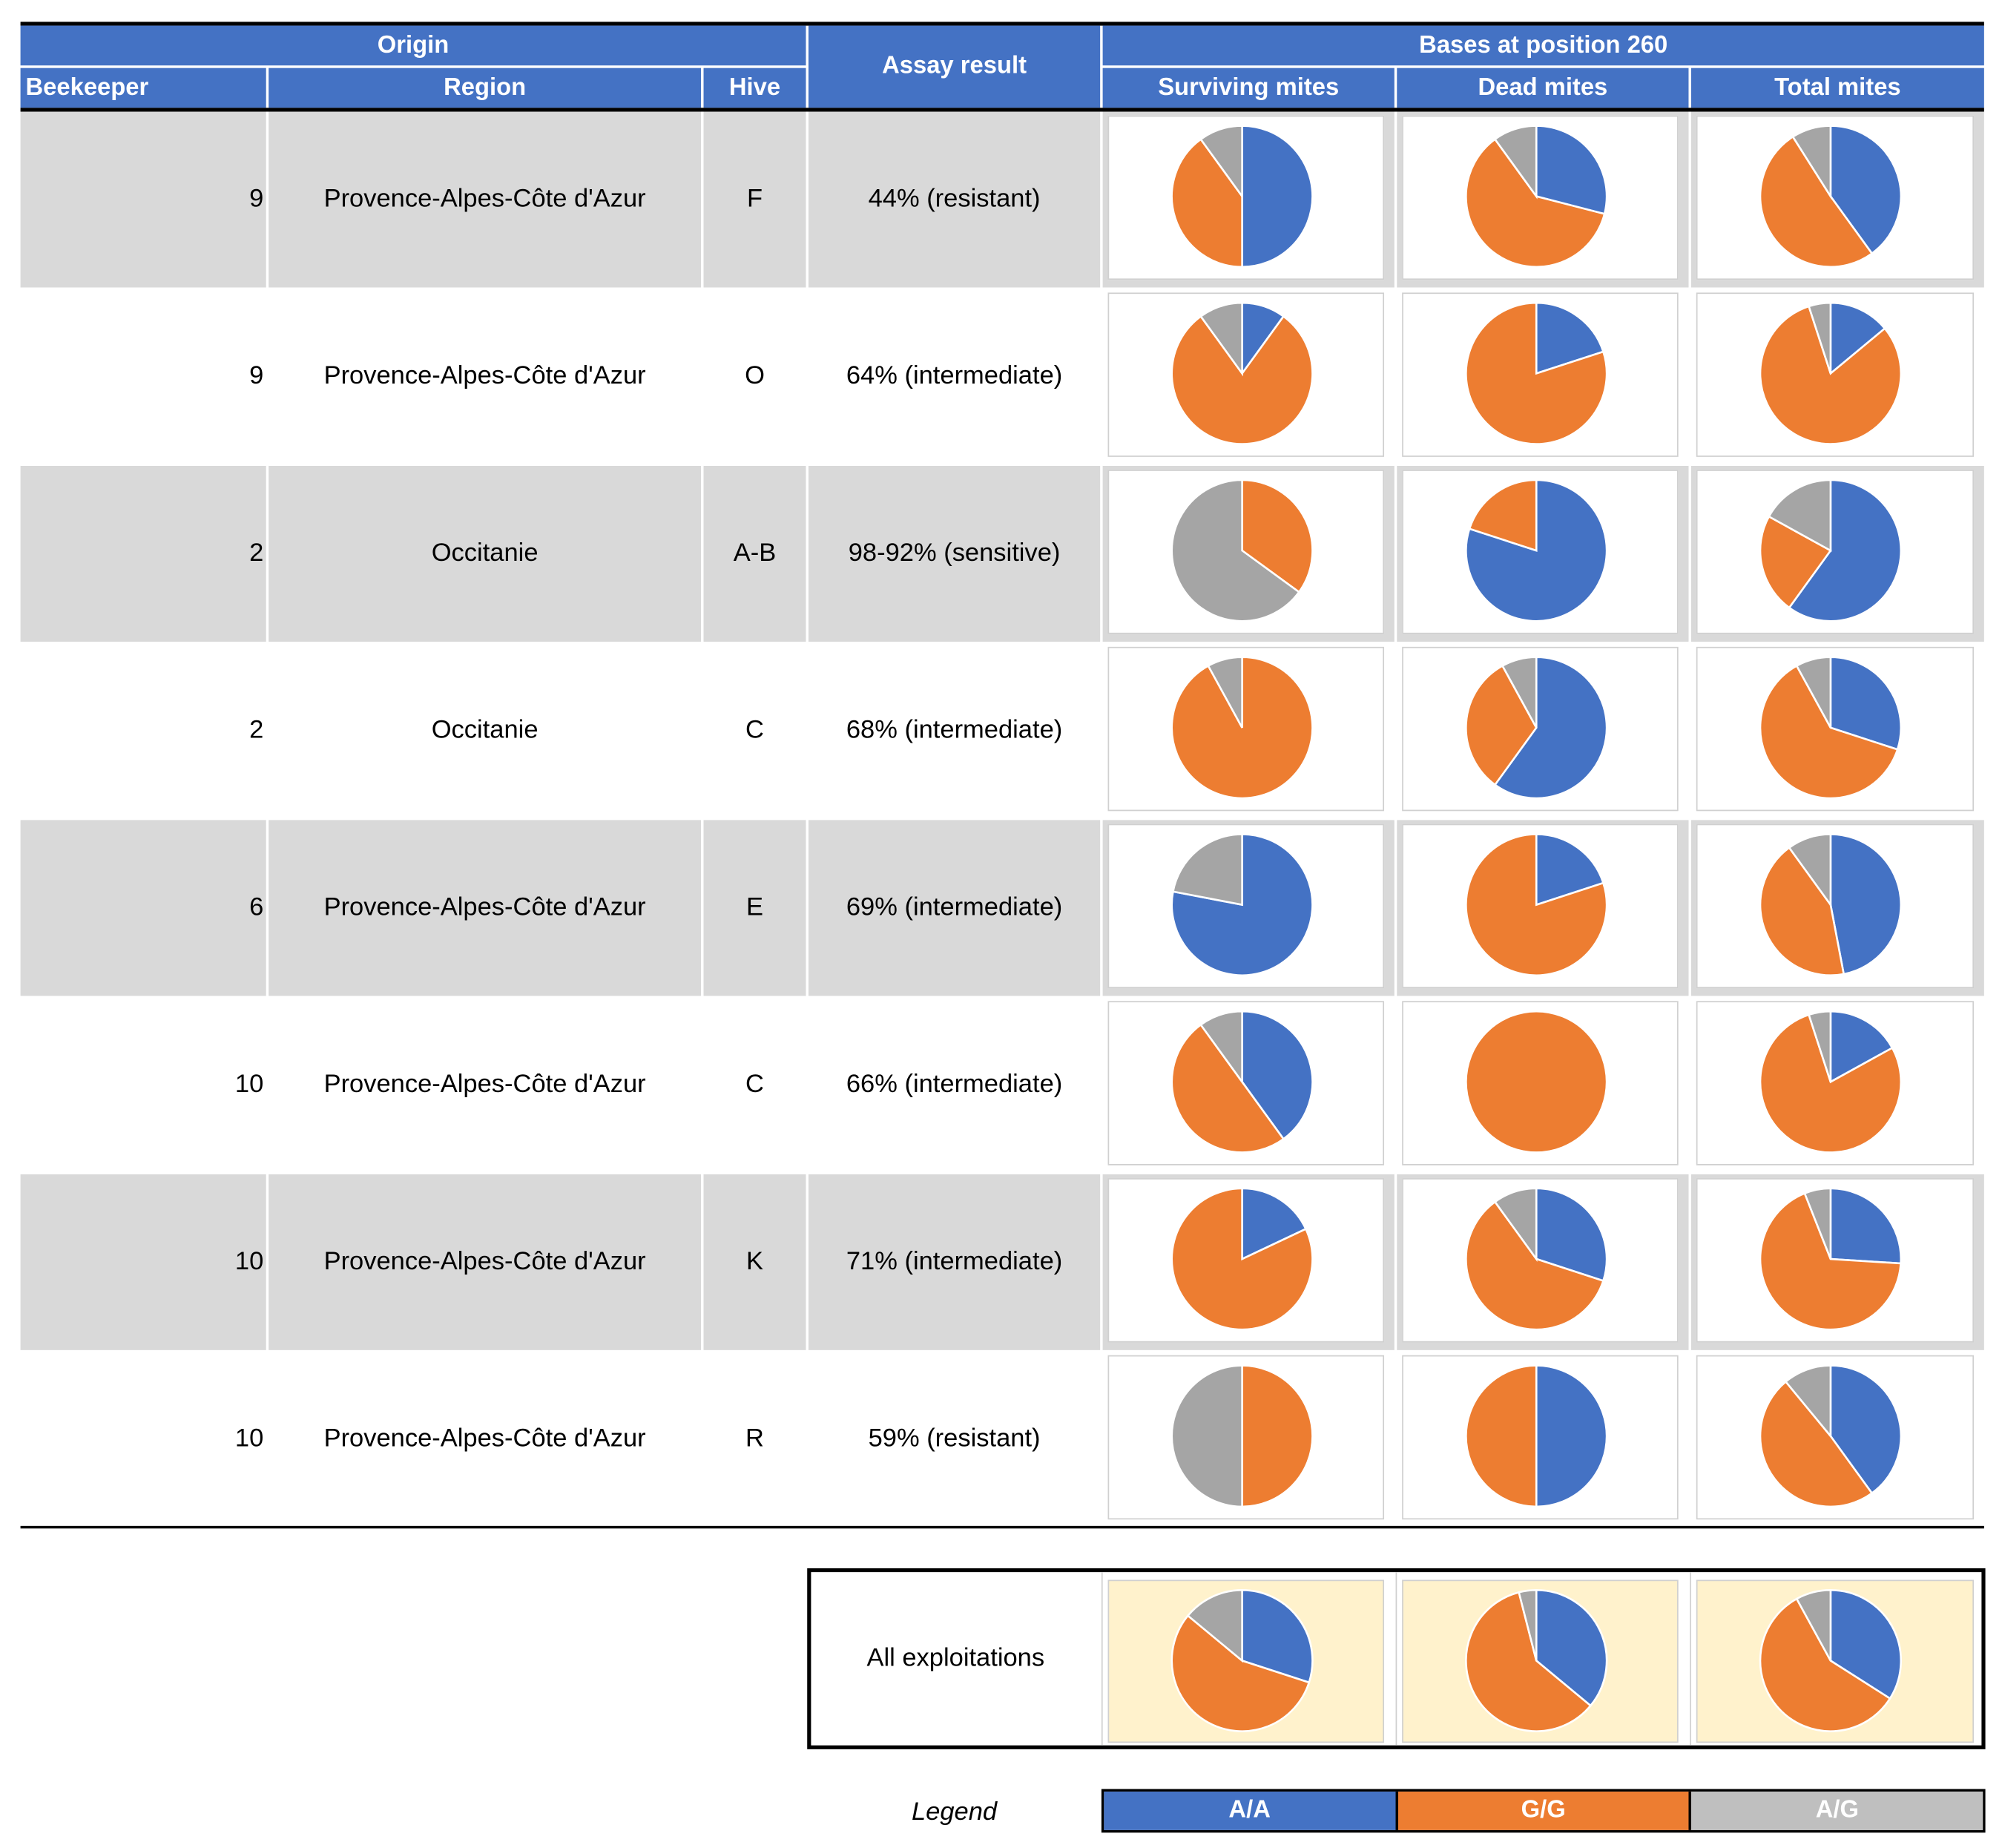  I want to click on assay-cell: 71% (intermediate), so click(954, 1262).